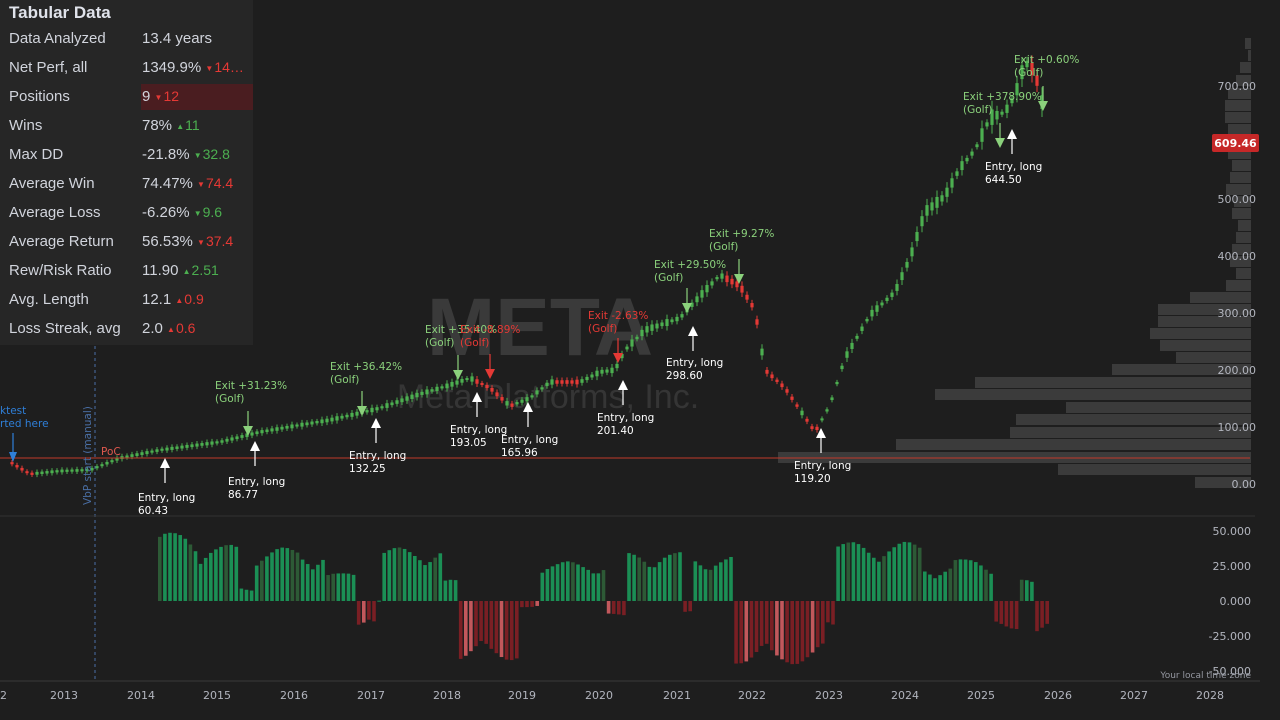  What do you see at coordinates (141, 695) in the screenshot?
I see `time-tick: 2014` at bounding box center [141, 695].